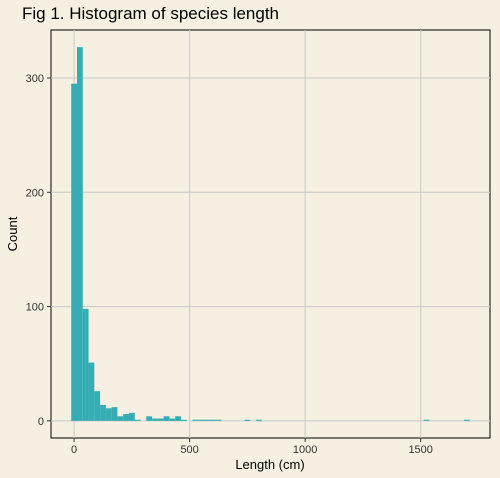 The image size is (500, 478). Describe the element at coordinates (38, 250) in the screenshot. I see `y-axis-ticks: 0 100 200 300` at that location.